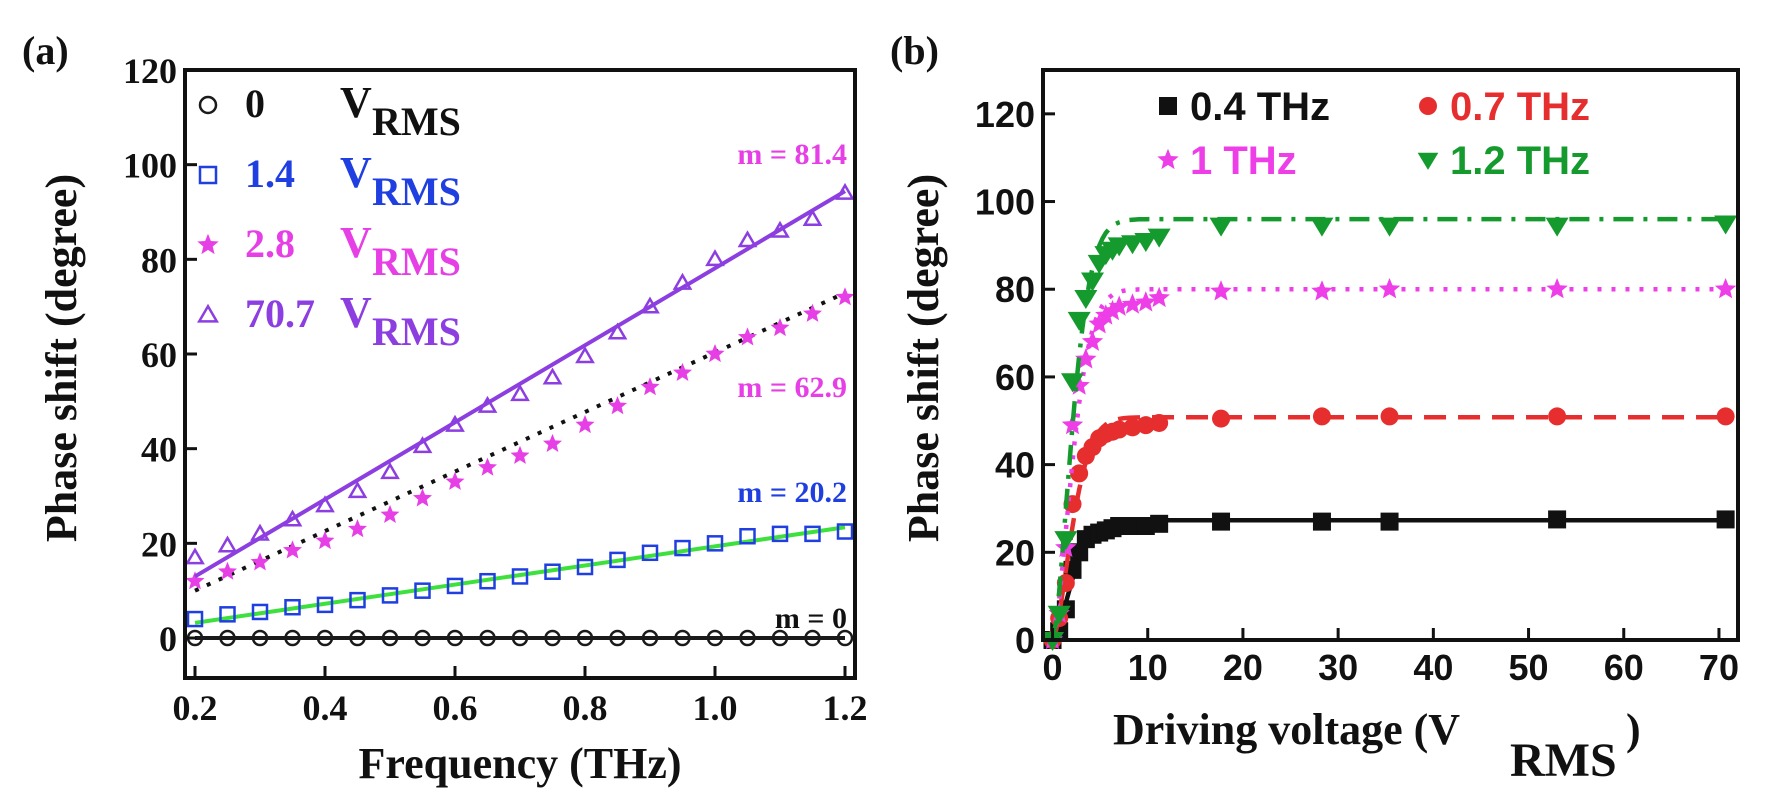  I want to click on x-tick-label: 1.2, so click(845, 708).